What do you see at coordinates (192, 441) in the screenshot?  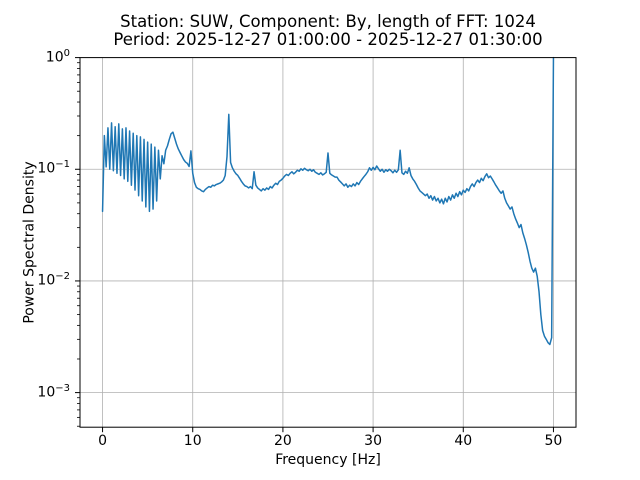 I see `x-tick-label: 10` at bounding box center [192, 441].